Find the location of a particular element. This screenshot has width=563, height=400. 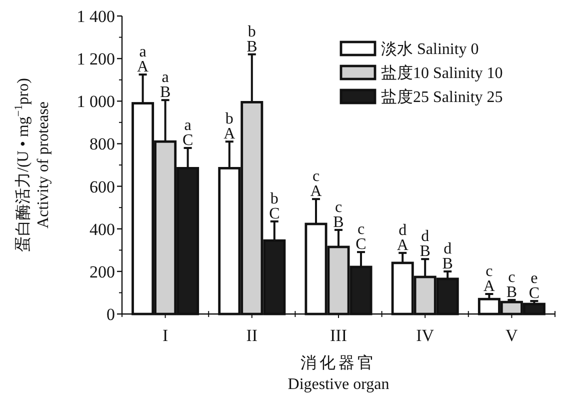

y-tick-label: 600 is located at coordinates (102, 186).